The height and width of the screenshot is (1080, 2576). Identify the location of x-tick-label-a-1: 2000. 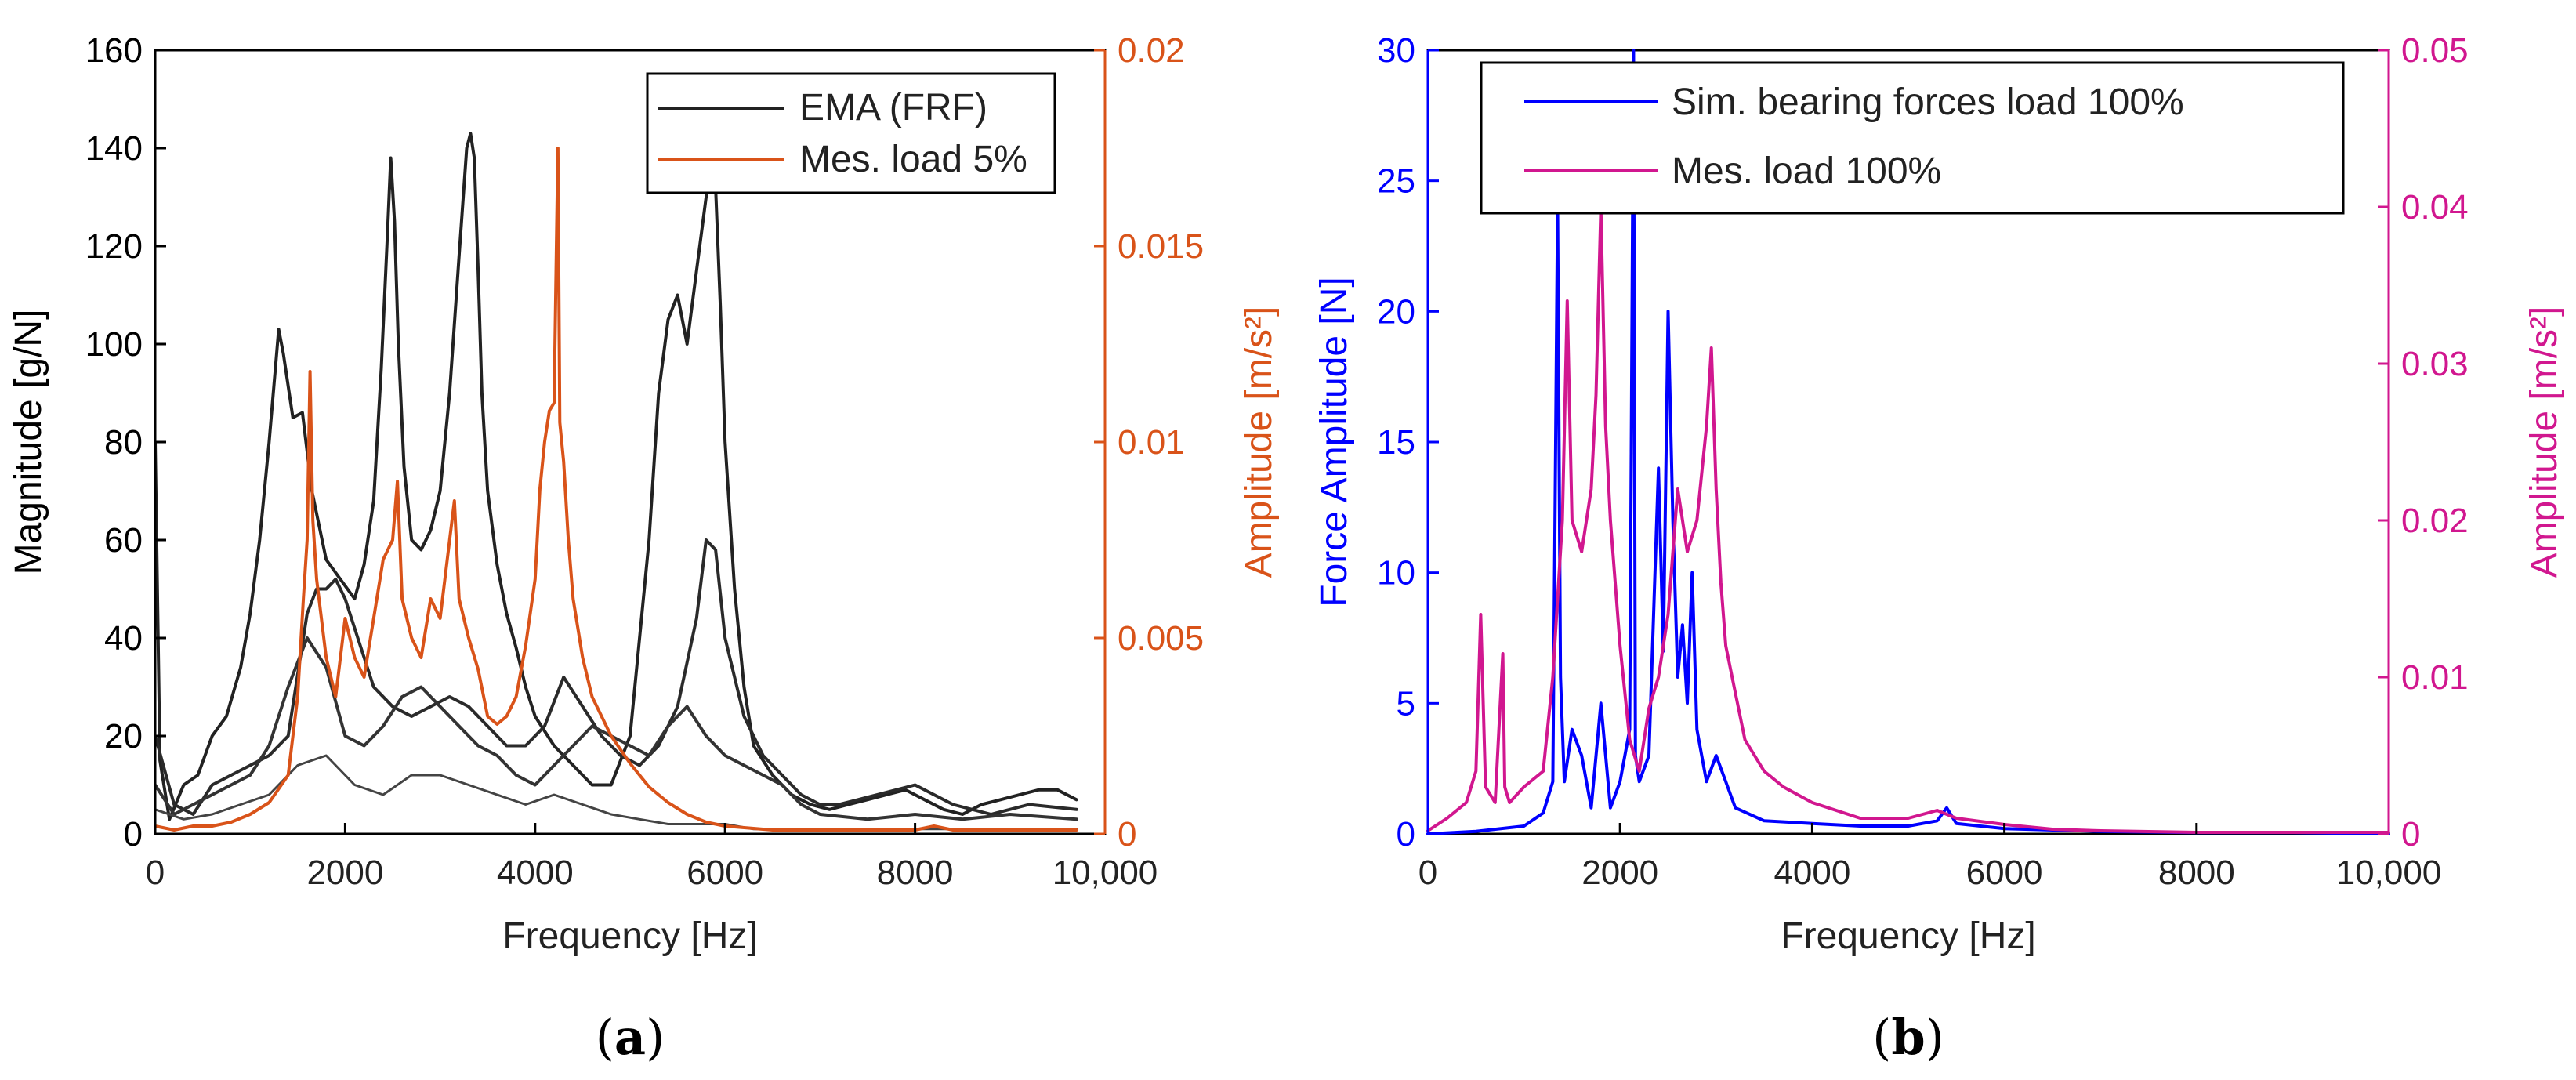
(344, 873).